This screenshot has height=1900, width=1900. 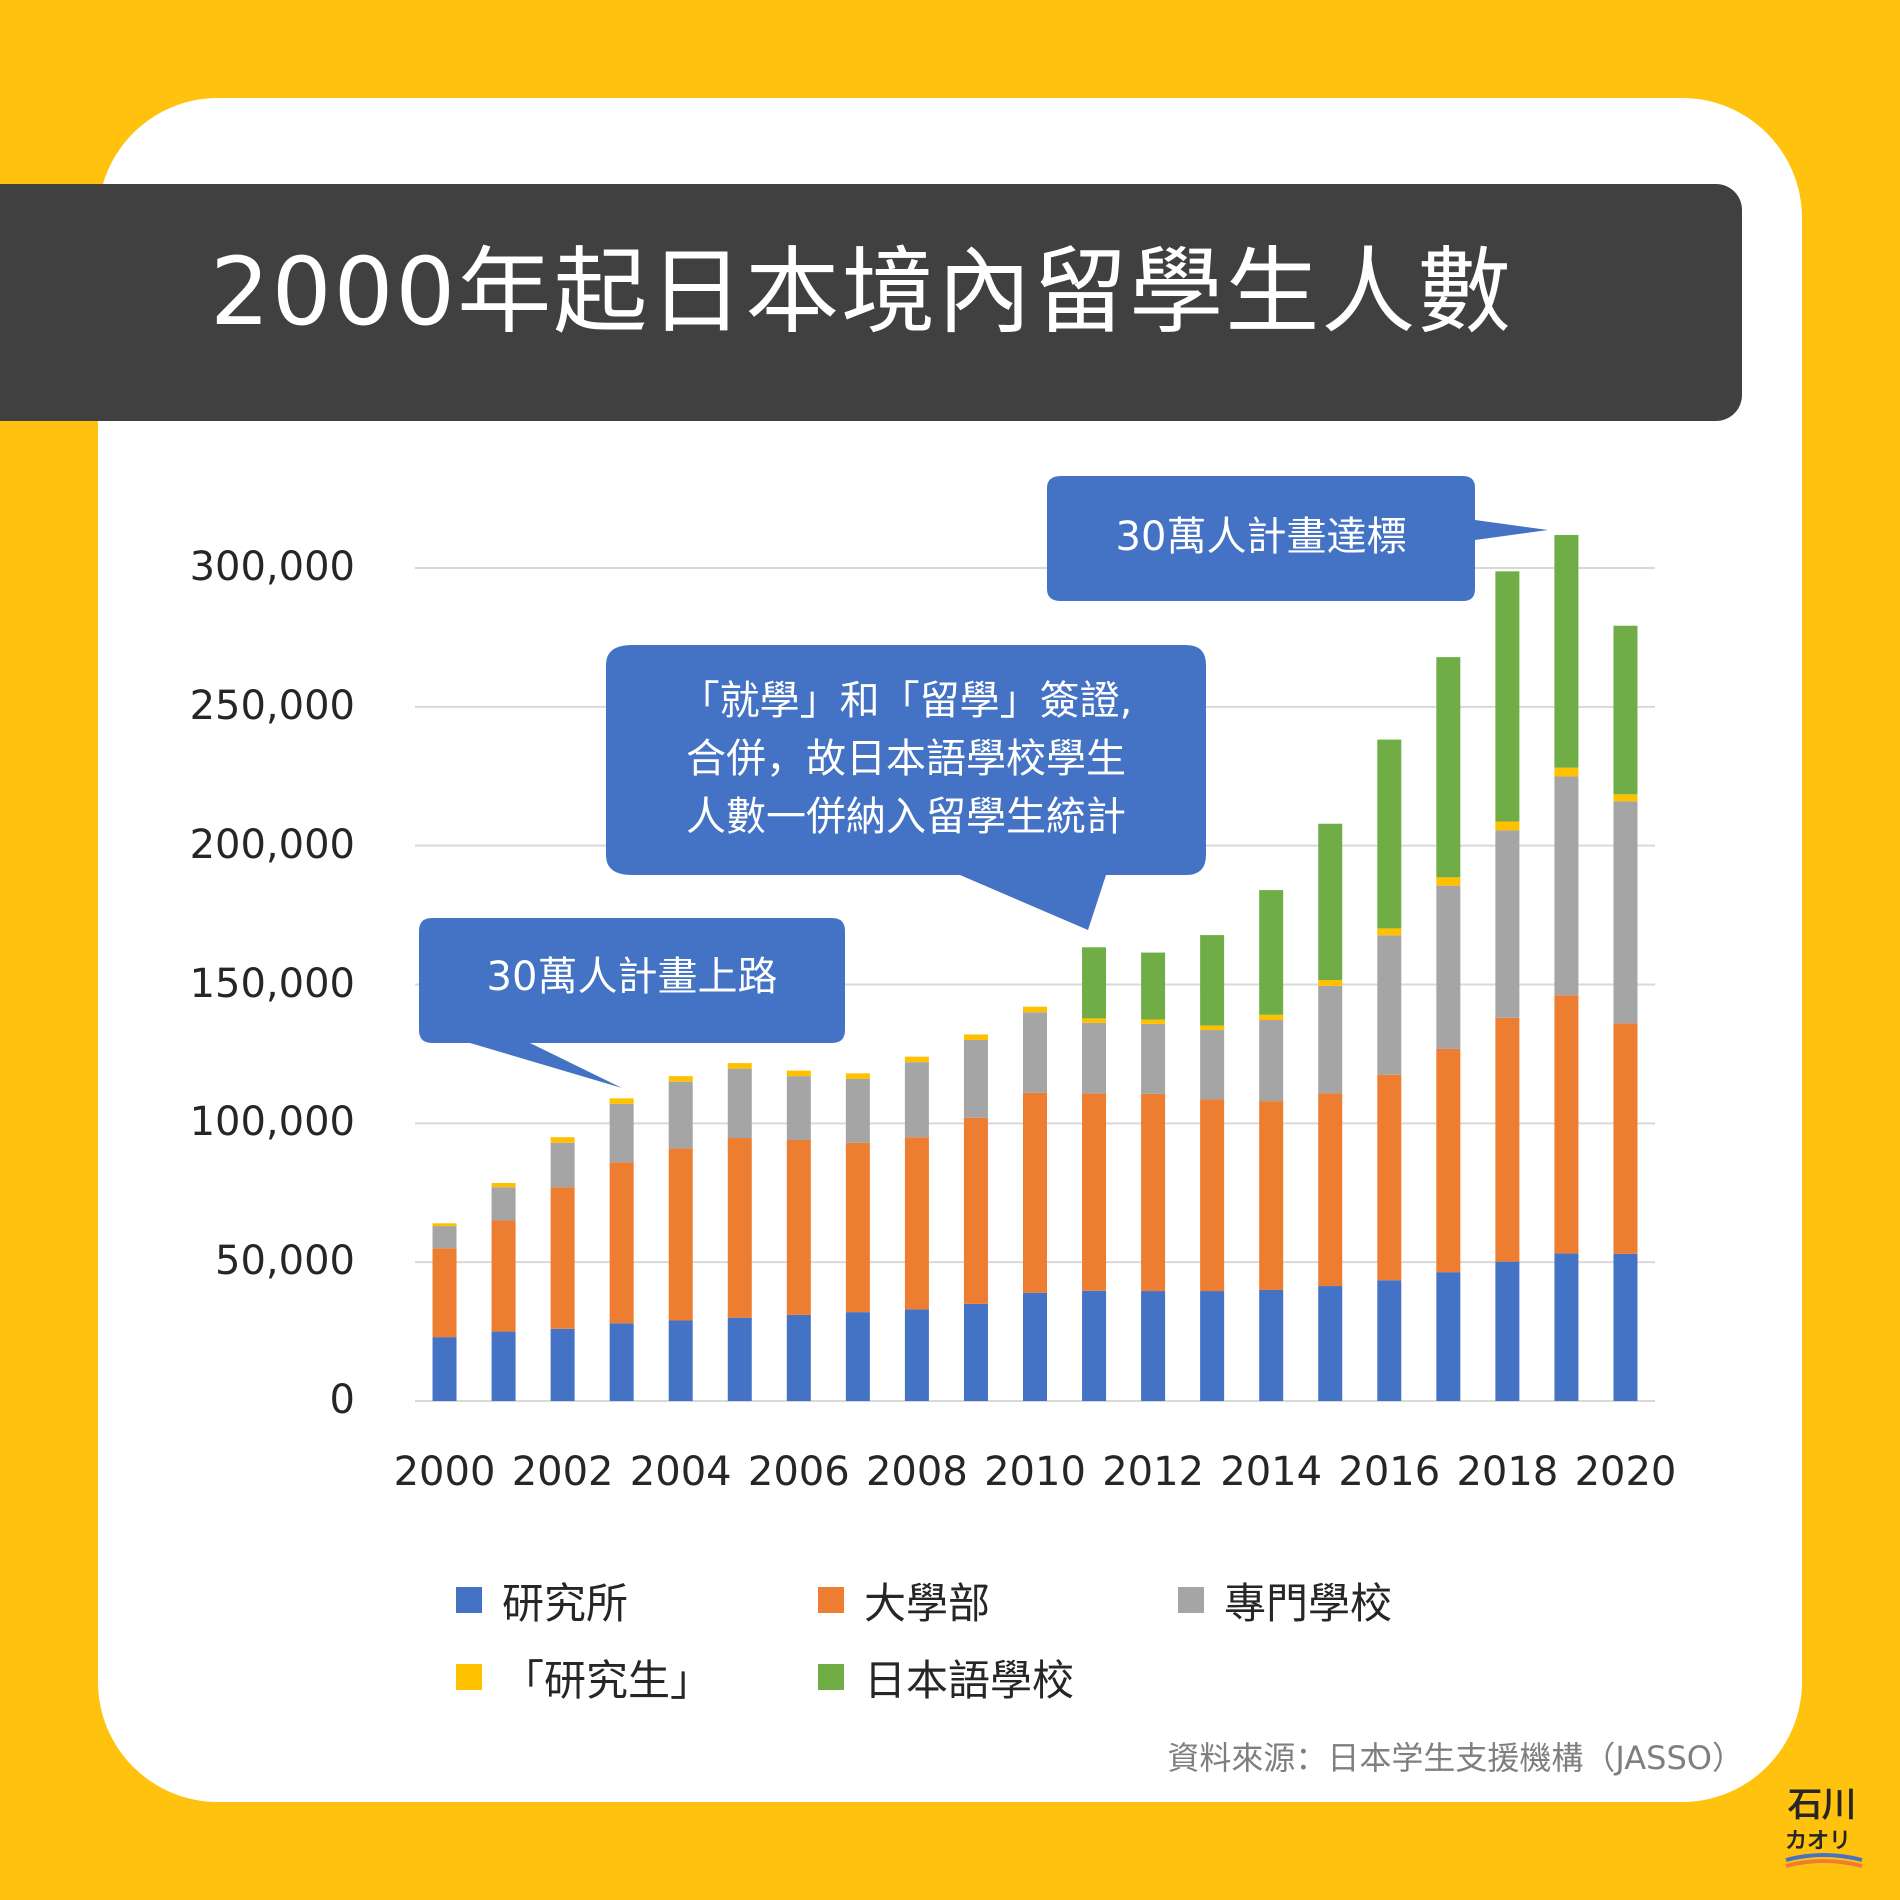 What do you see at coordinates (927, 1603) in the screenshot?
I see `legend-label: 大學部` at bounding box center [927, 1603].